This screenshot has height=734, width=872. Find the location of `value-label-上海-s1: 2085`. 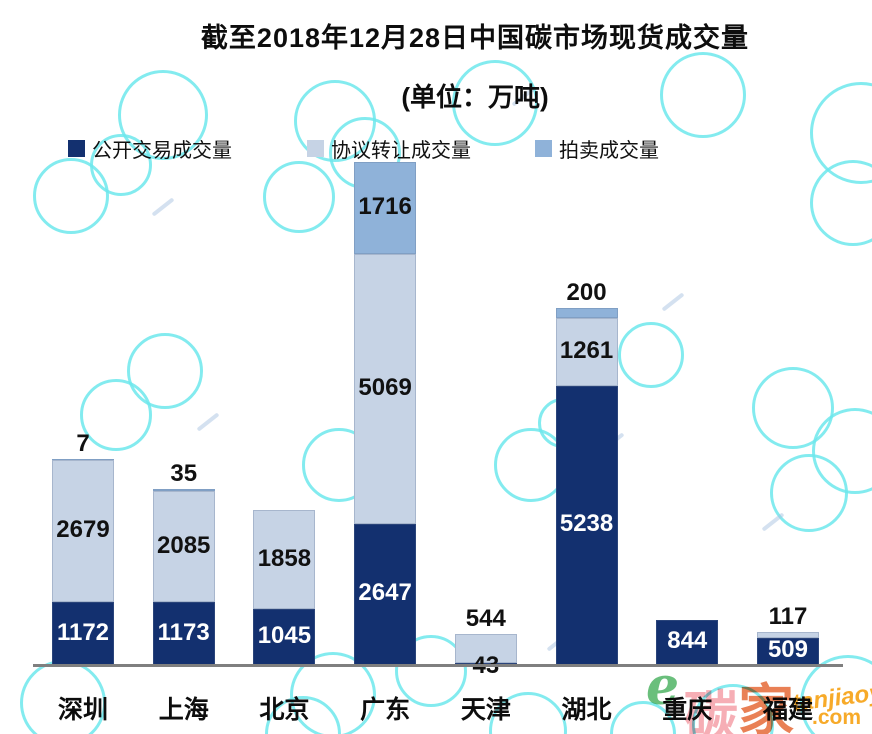

value-label-上海-s1: 2085 is located at coordinates (184, 545).